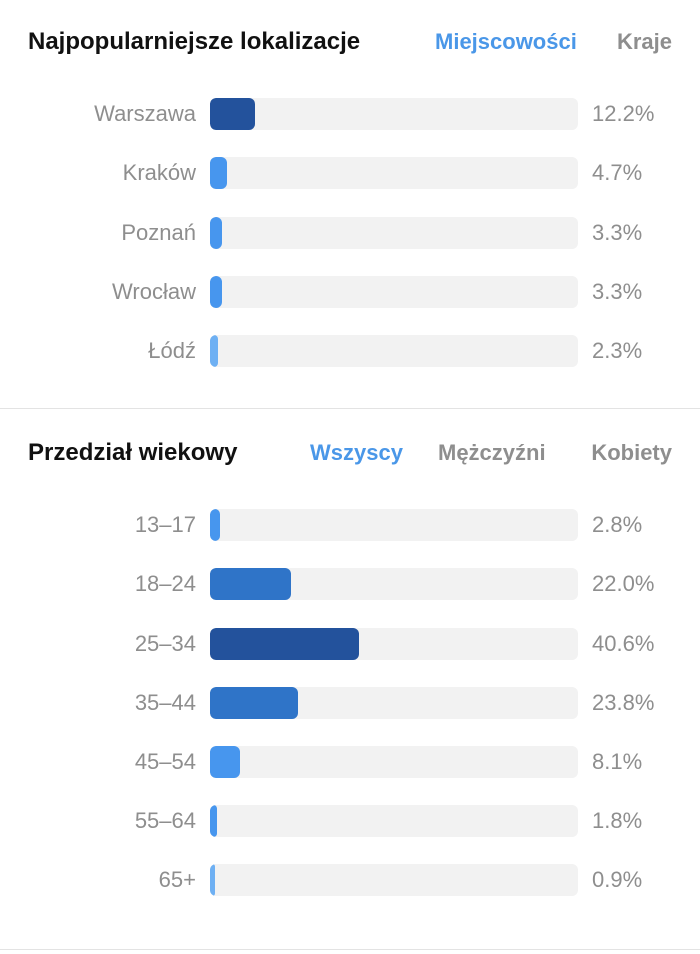  Describe the element at coordinates (623, 702) in the screenshot. I see `age-value: 23.8%` at that location.